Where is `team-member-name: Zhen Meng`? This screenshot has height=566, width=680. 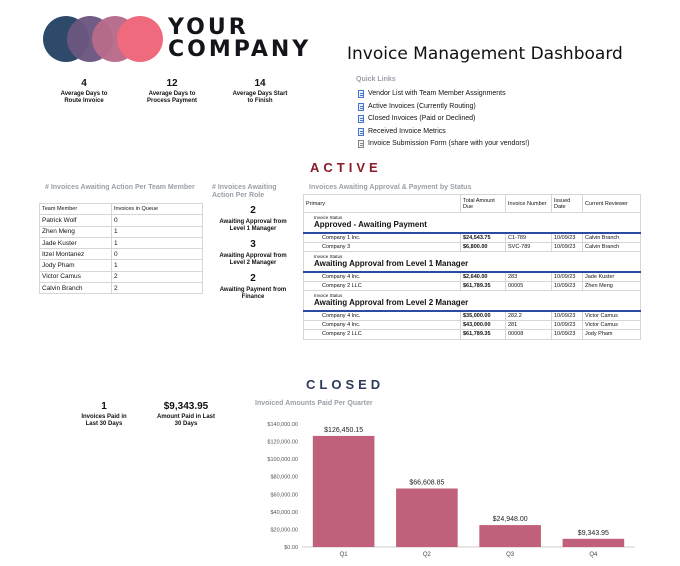
team-member-name: Zhen Meng is located at coordinates (75, 231).